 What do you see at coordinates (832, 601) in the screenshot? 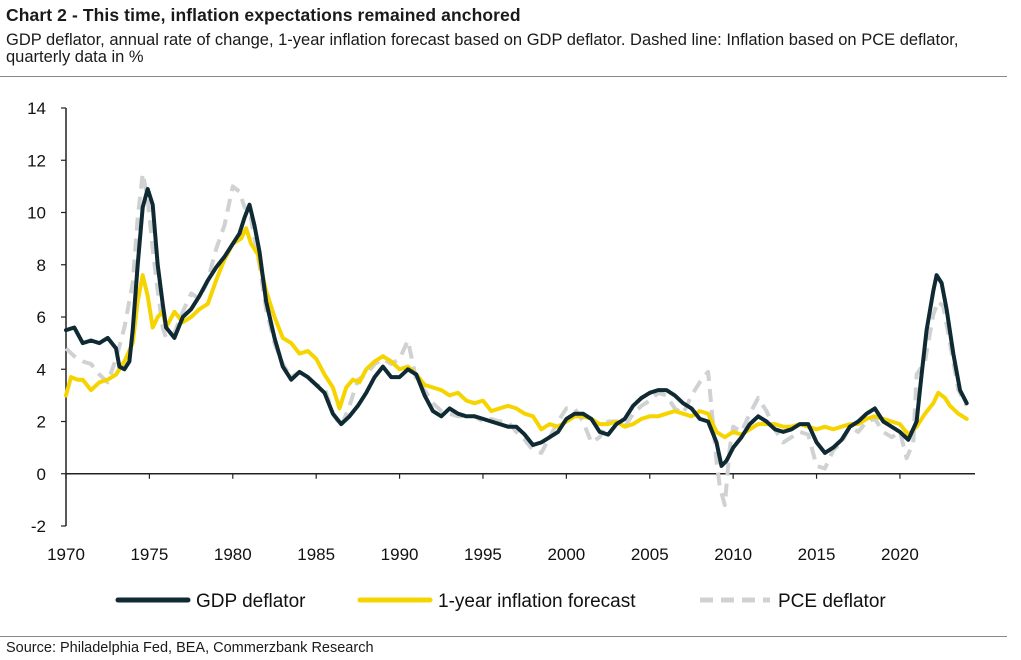
I see `legend-label-pce-deflator: PCE deflator` at bounding box center [832, 601].